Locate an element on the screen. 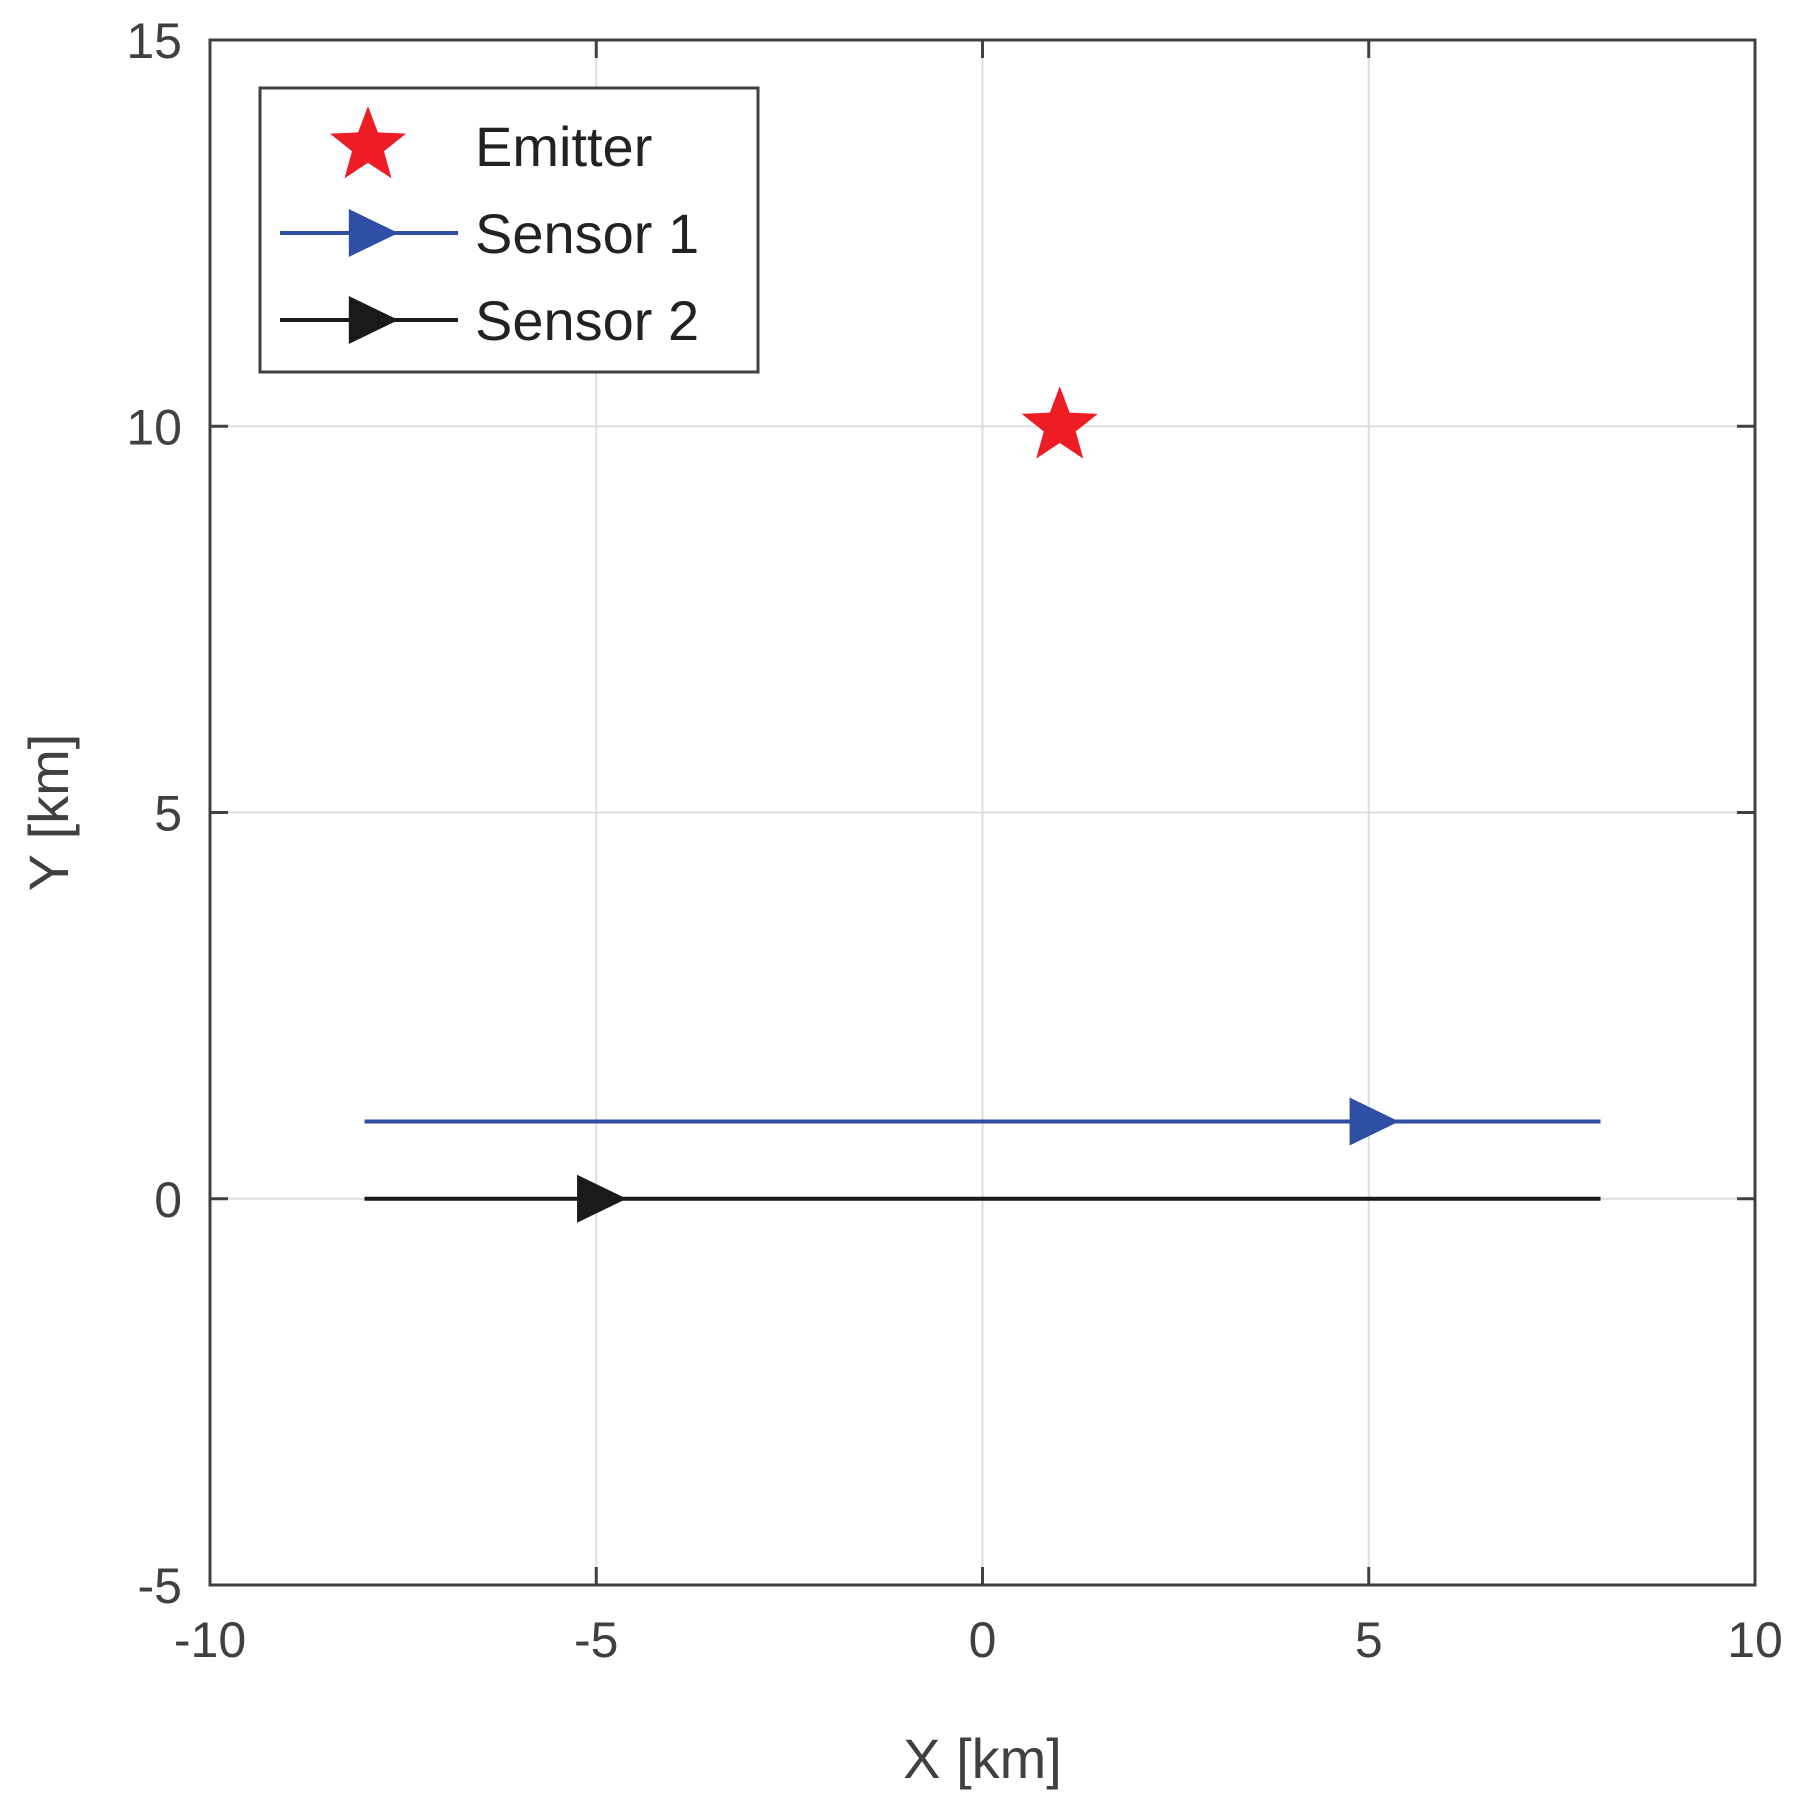 The width and height of the screenshot is (1806, 1820). y-tick-label: 10 is located at coordinates (154, 427).